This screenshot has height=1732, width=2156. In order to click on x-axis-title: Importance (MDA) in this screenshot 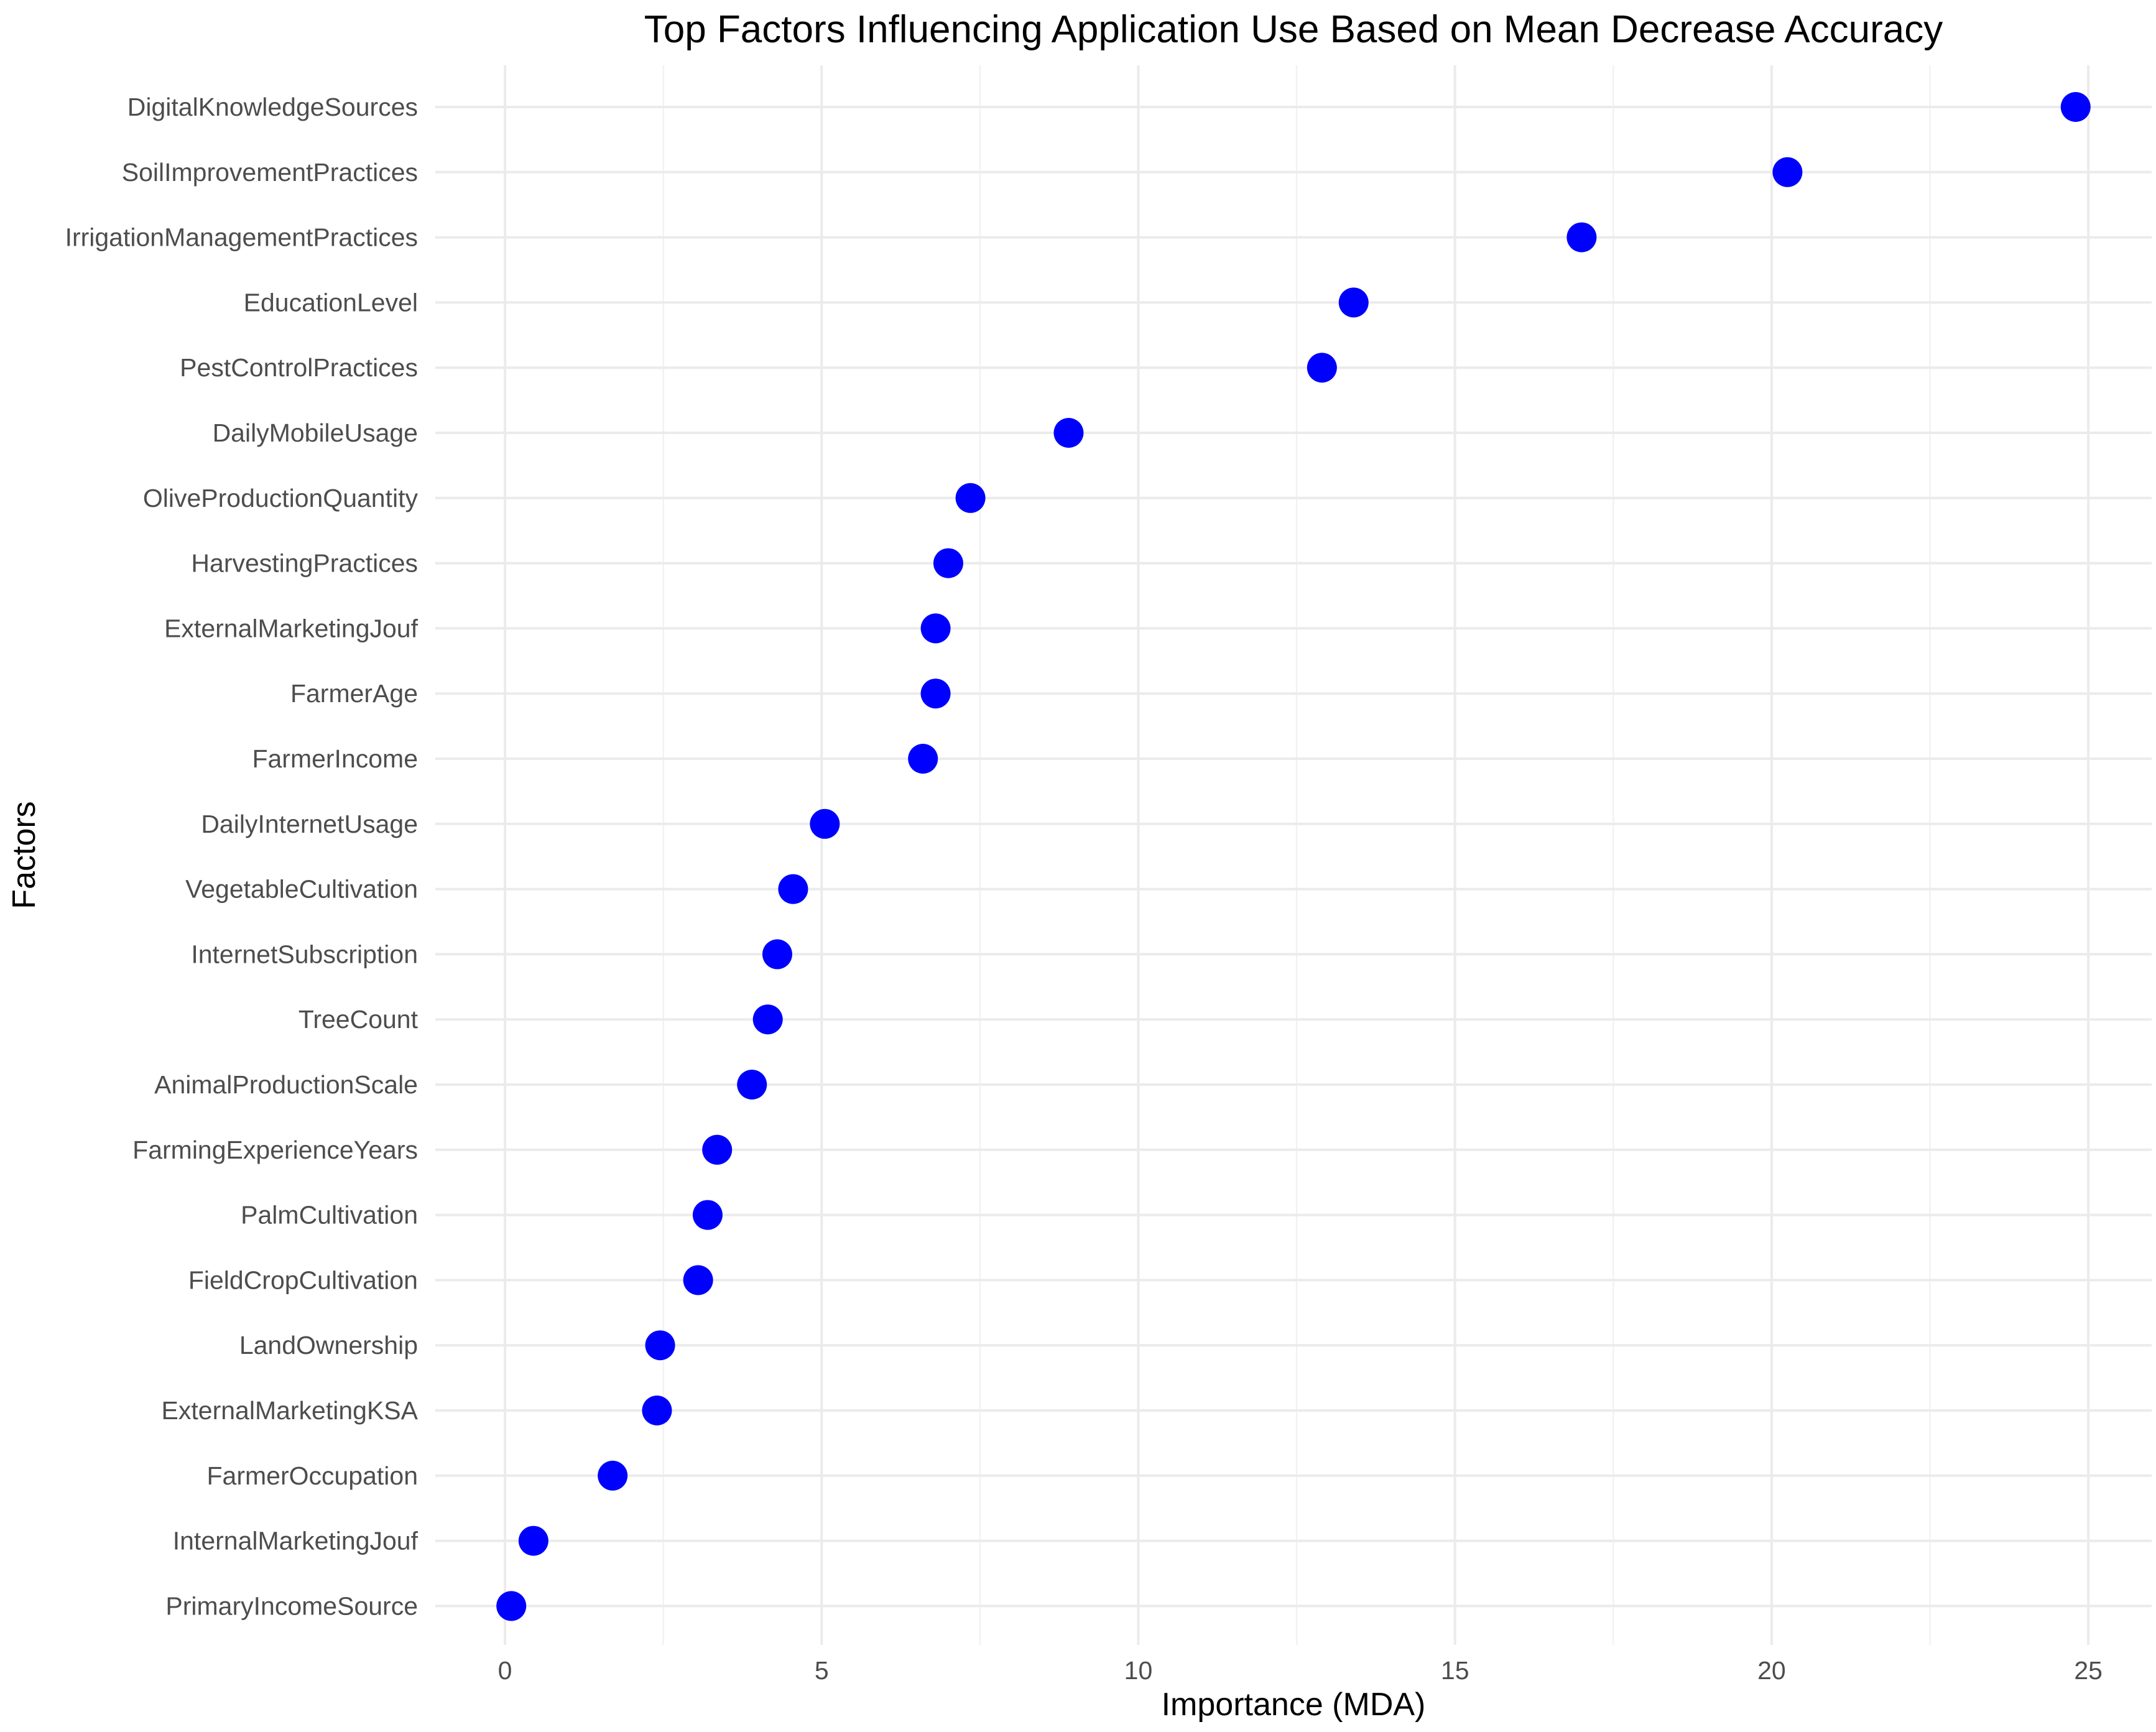, I will do `click(1294, 1705)`.